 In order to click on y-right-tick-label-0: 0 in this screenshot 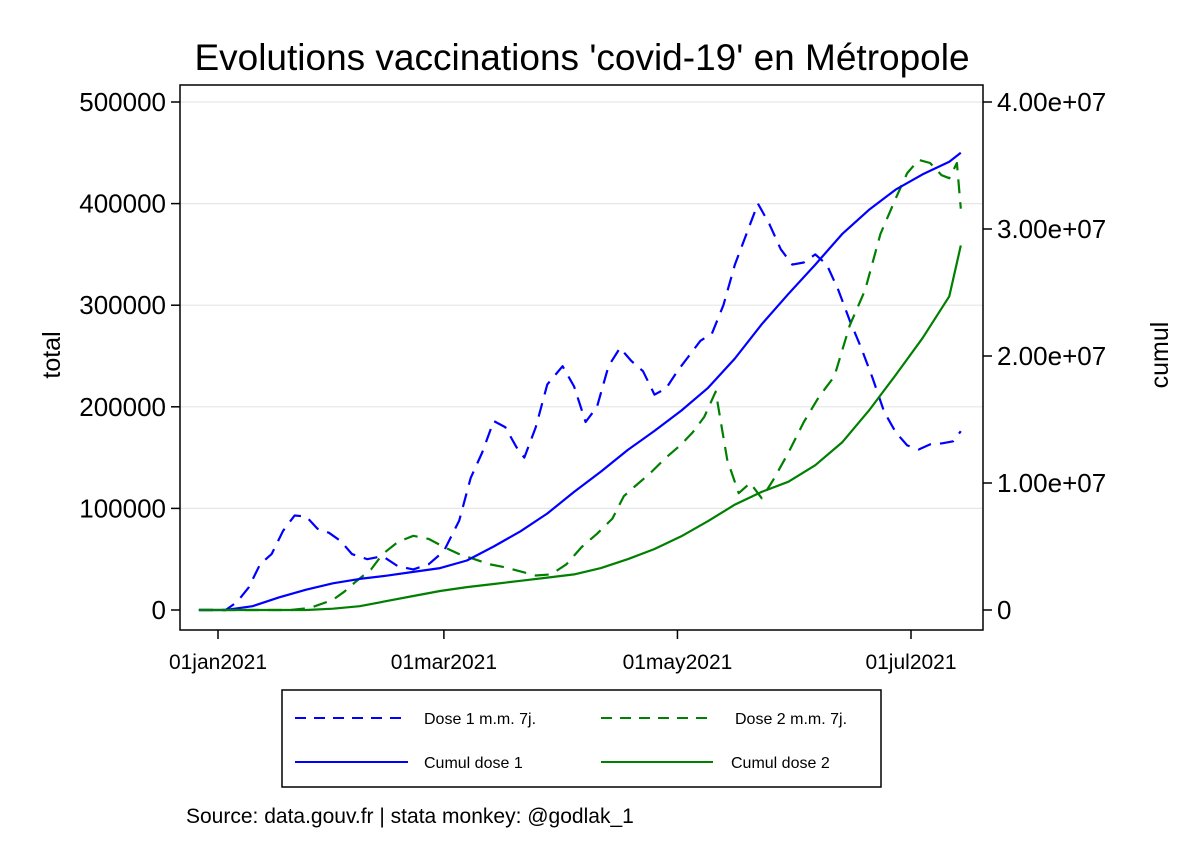, I will do `click(1004, 610)`.